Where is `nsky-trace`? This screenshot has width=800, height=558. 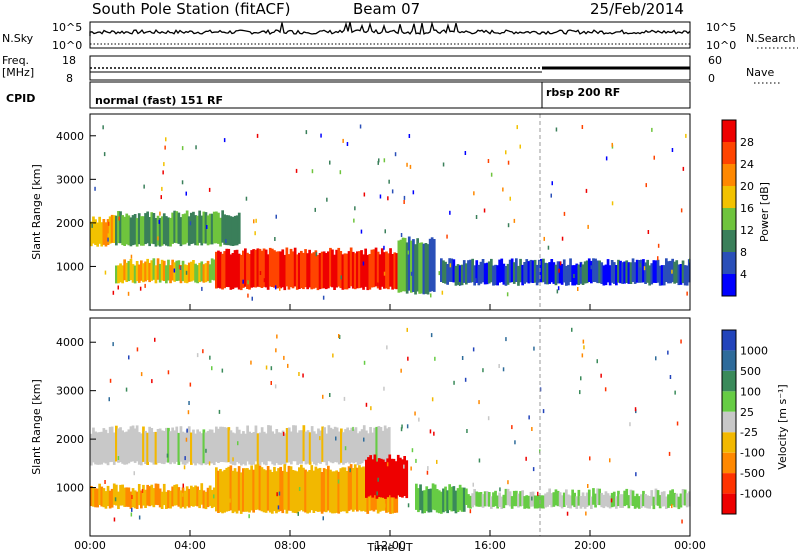 nsky-trace is located at coordinates (390, 32).